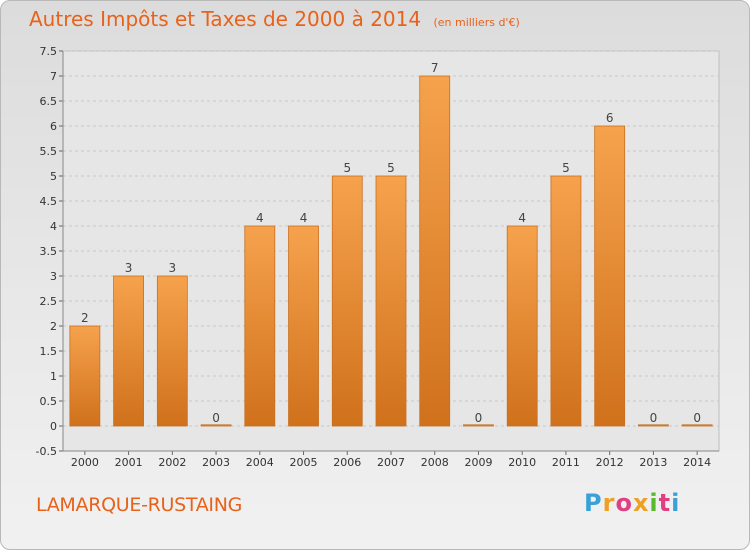 The width and height of the screenshot is (750, 550). I want to click on bar-2000, so click(85, 376).